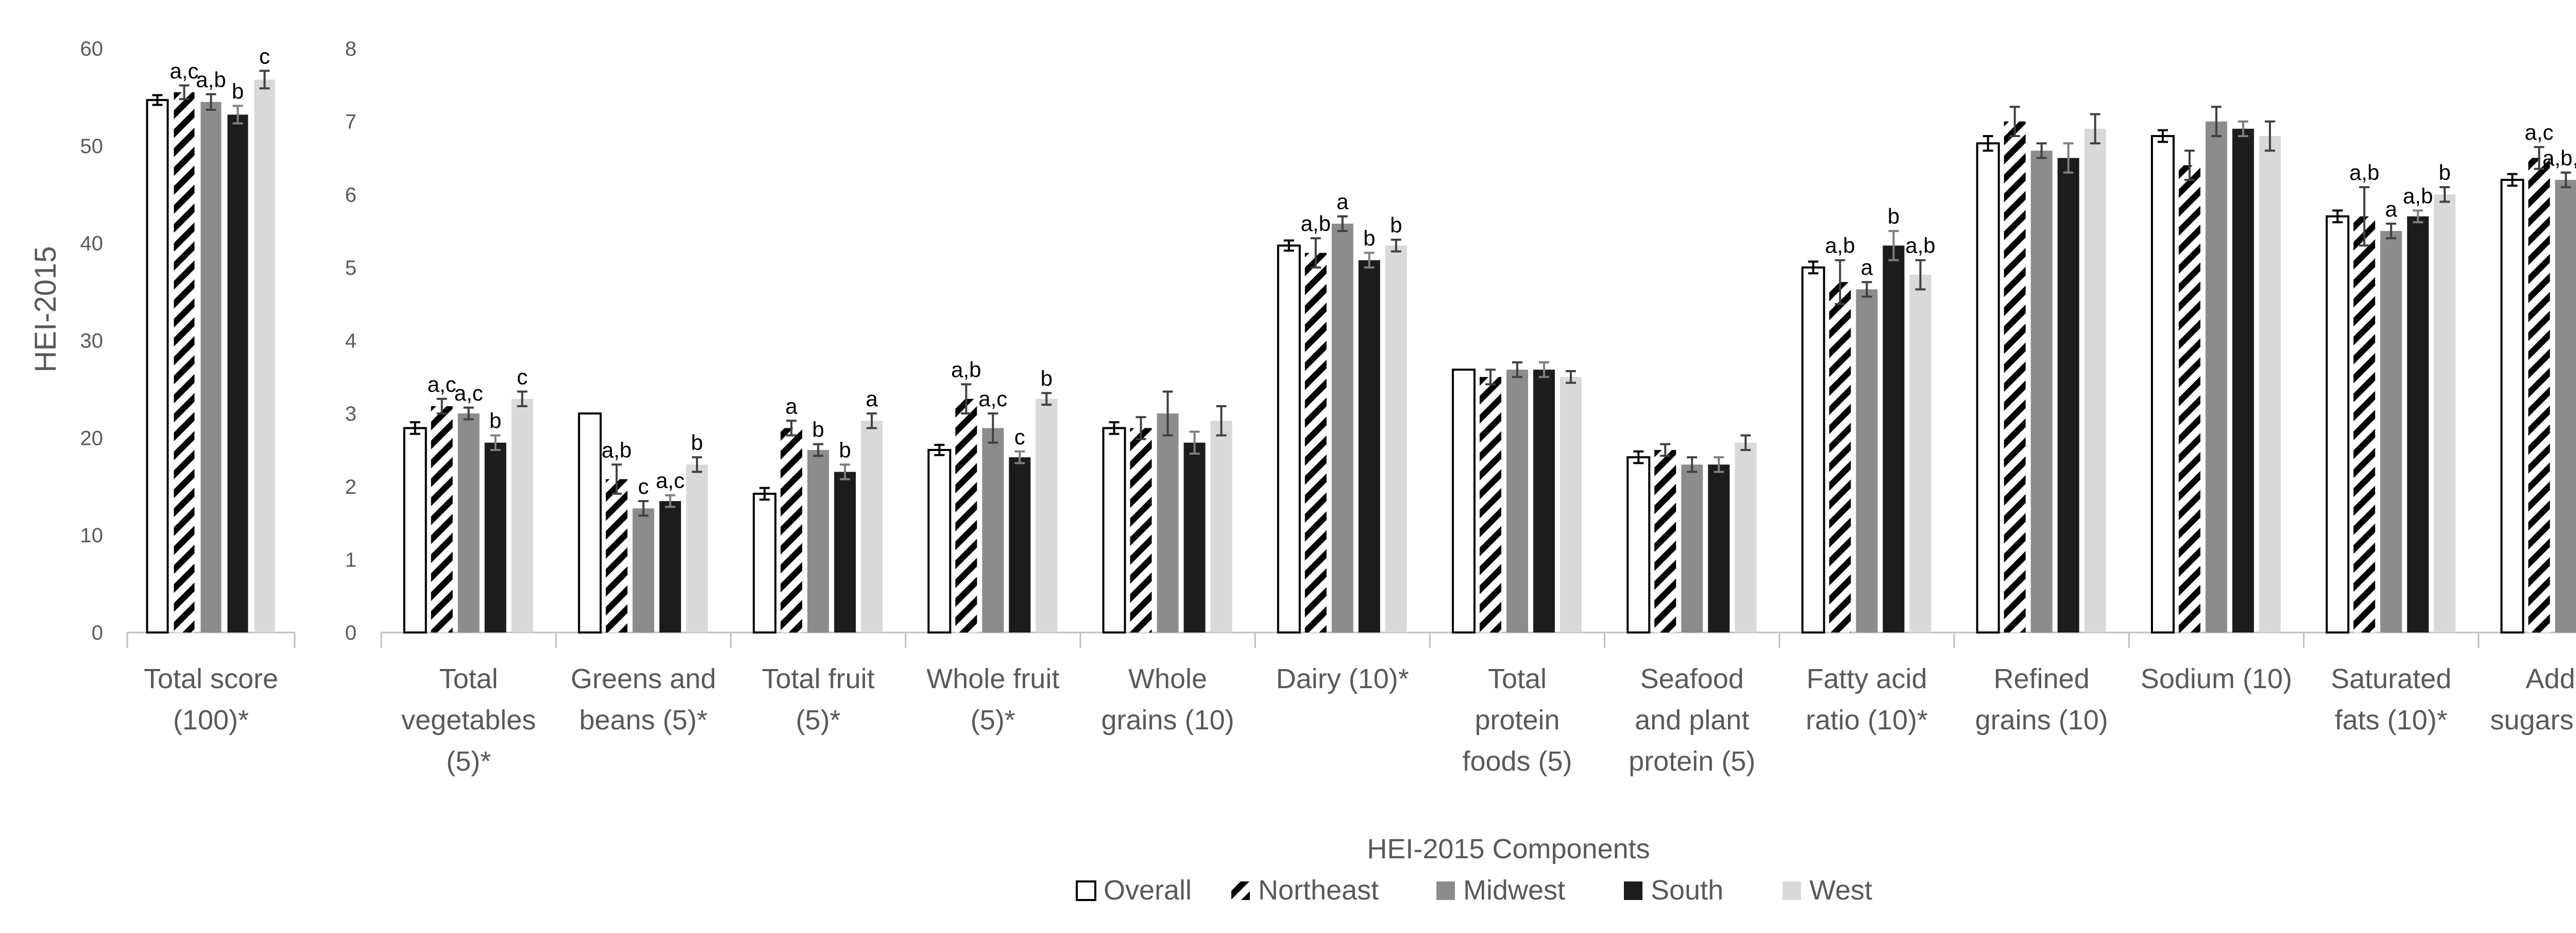 Image resolution: width=2576 pixels, height=933 pixels. What do you see at coordinates (1867, 720) in the screenshot?
I see `x-tick-label: ratio (10)*` at bounding box center [1867, 720].